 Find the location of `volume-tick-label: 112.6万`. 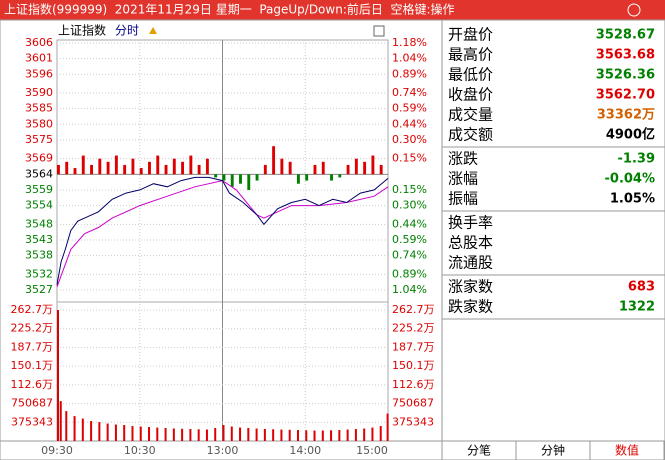

volume-tick-label: 112.6万 is located at coordinates (32, 384).